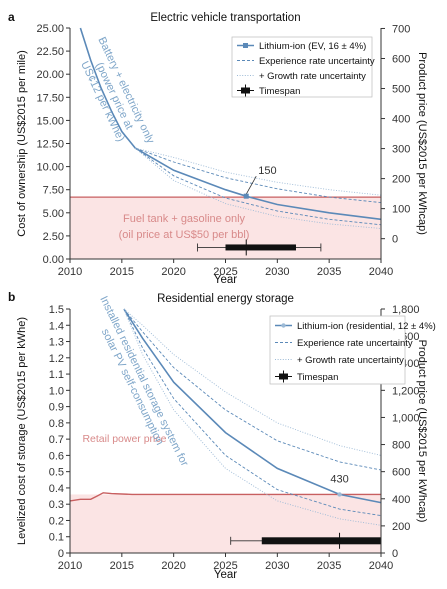  What do you see at coordinates (401, 90) in the screenshot?
I see `y-right-tick-label: 500` at bounding box center [401, 90].